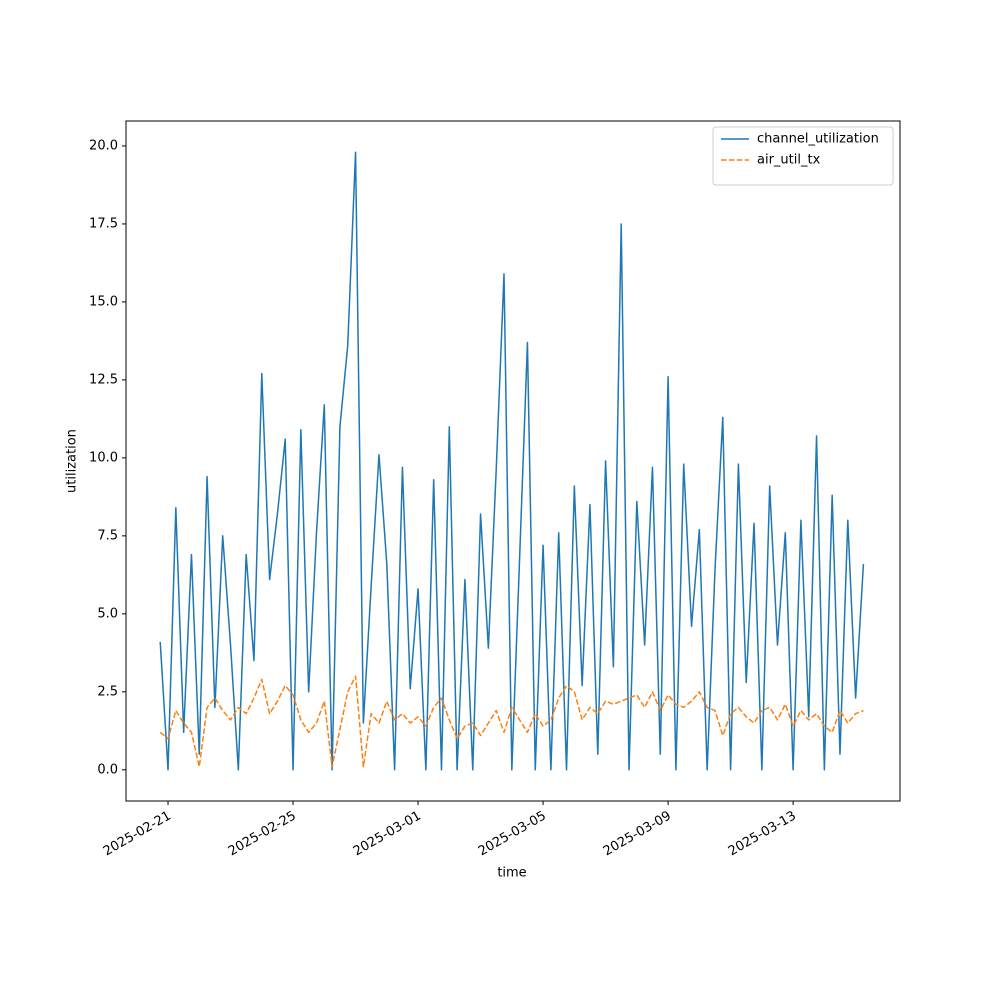 The image size is (1000, 1000). Describe the element at coordinates (818, 139) in the screenshot. I see `legend-label: channel_utilization` at that location.